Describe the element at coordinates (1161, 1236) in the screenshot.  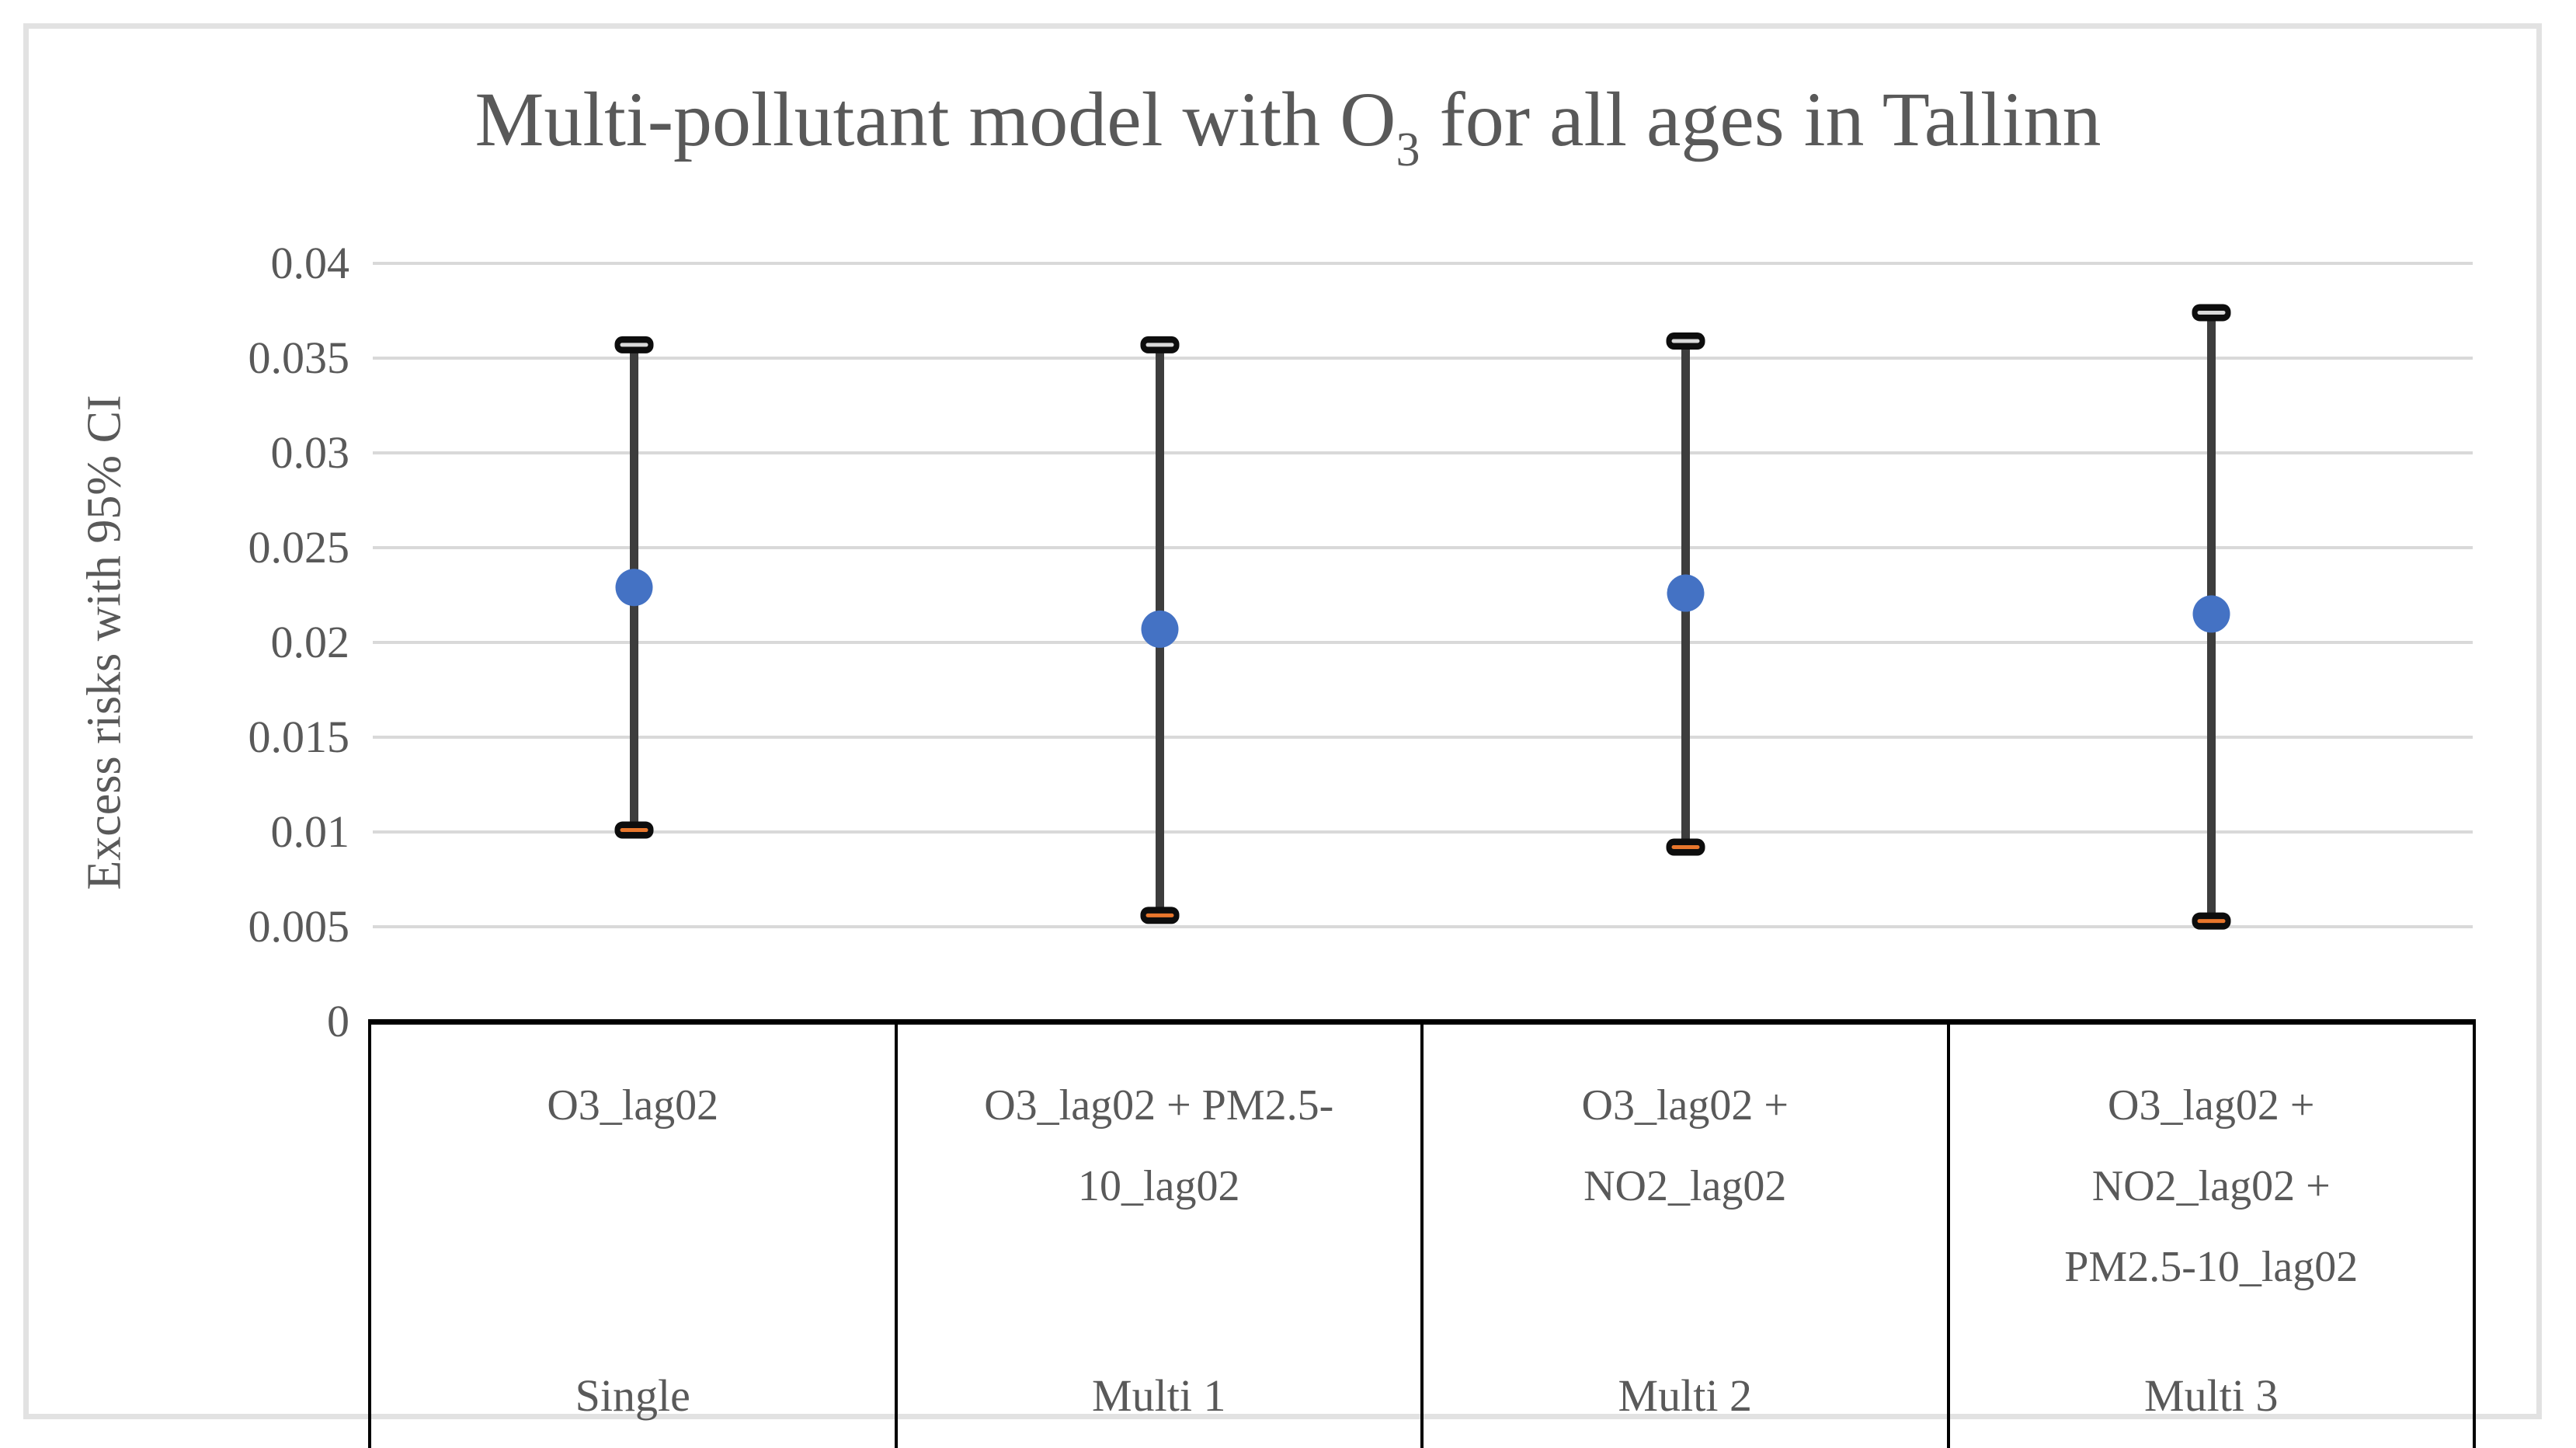
I see `category-cell: O3_lag02 + PM2.5- 10_lag02 Multi 1` at that location.